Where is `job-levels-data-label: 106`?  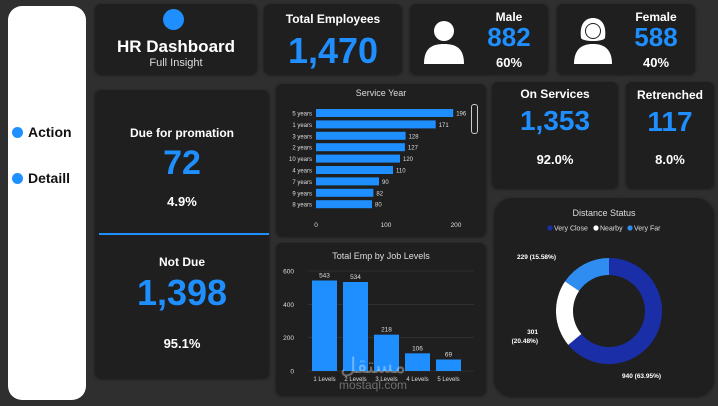
job-levels-data-label: 106 is located at coordinates (417, 348).